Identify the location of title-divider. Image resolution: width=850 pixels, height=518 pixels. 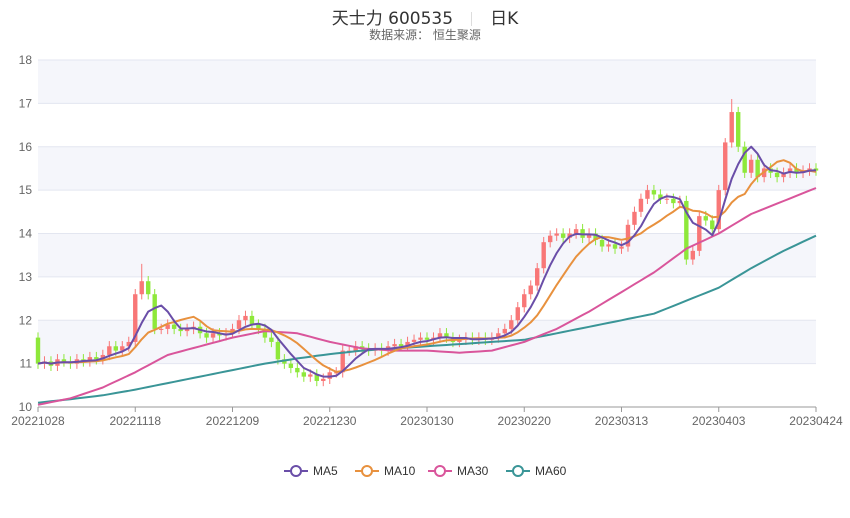
(472, 19).